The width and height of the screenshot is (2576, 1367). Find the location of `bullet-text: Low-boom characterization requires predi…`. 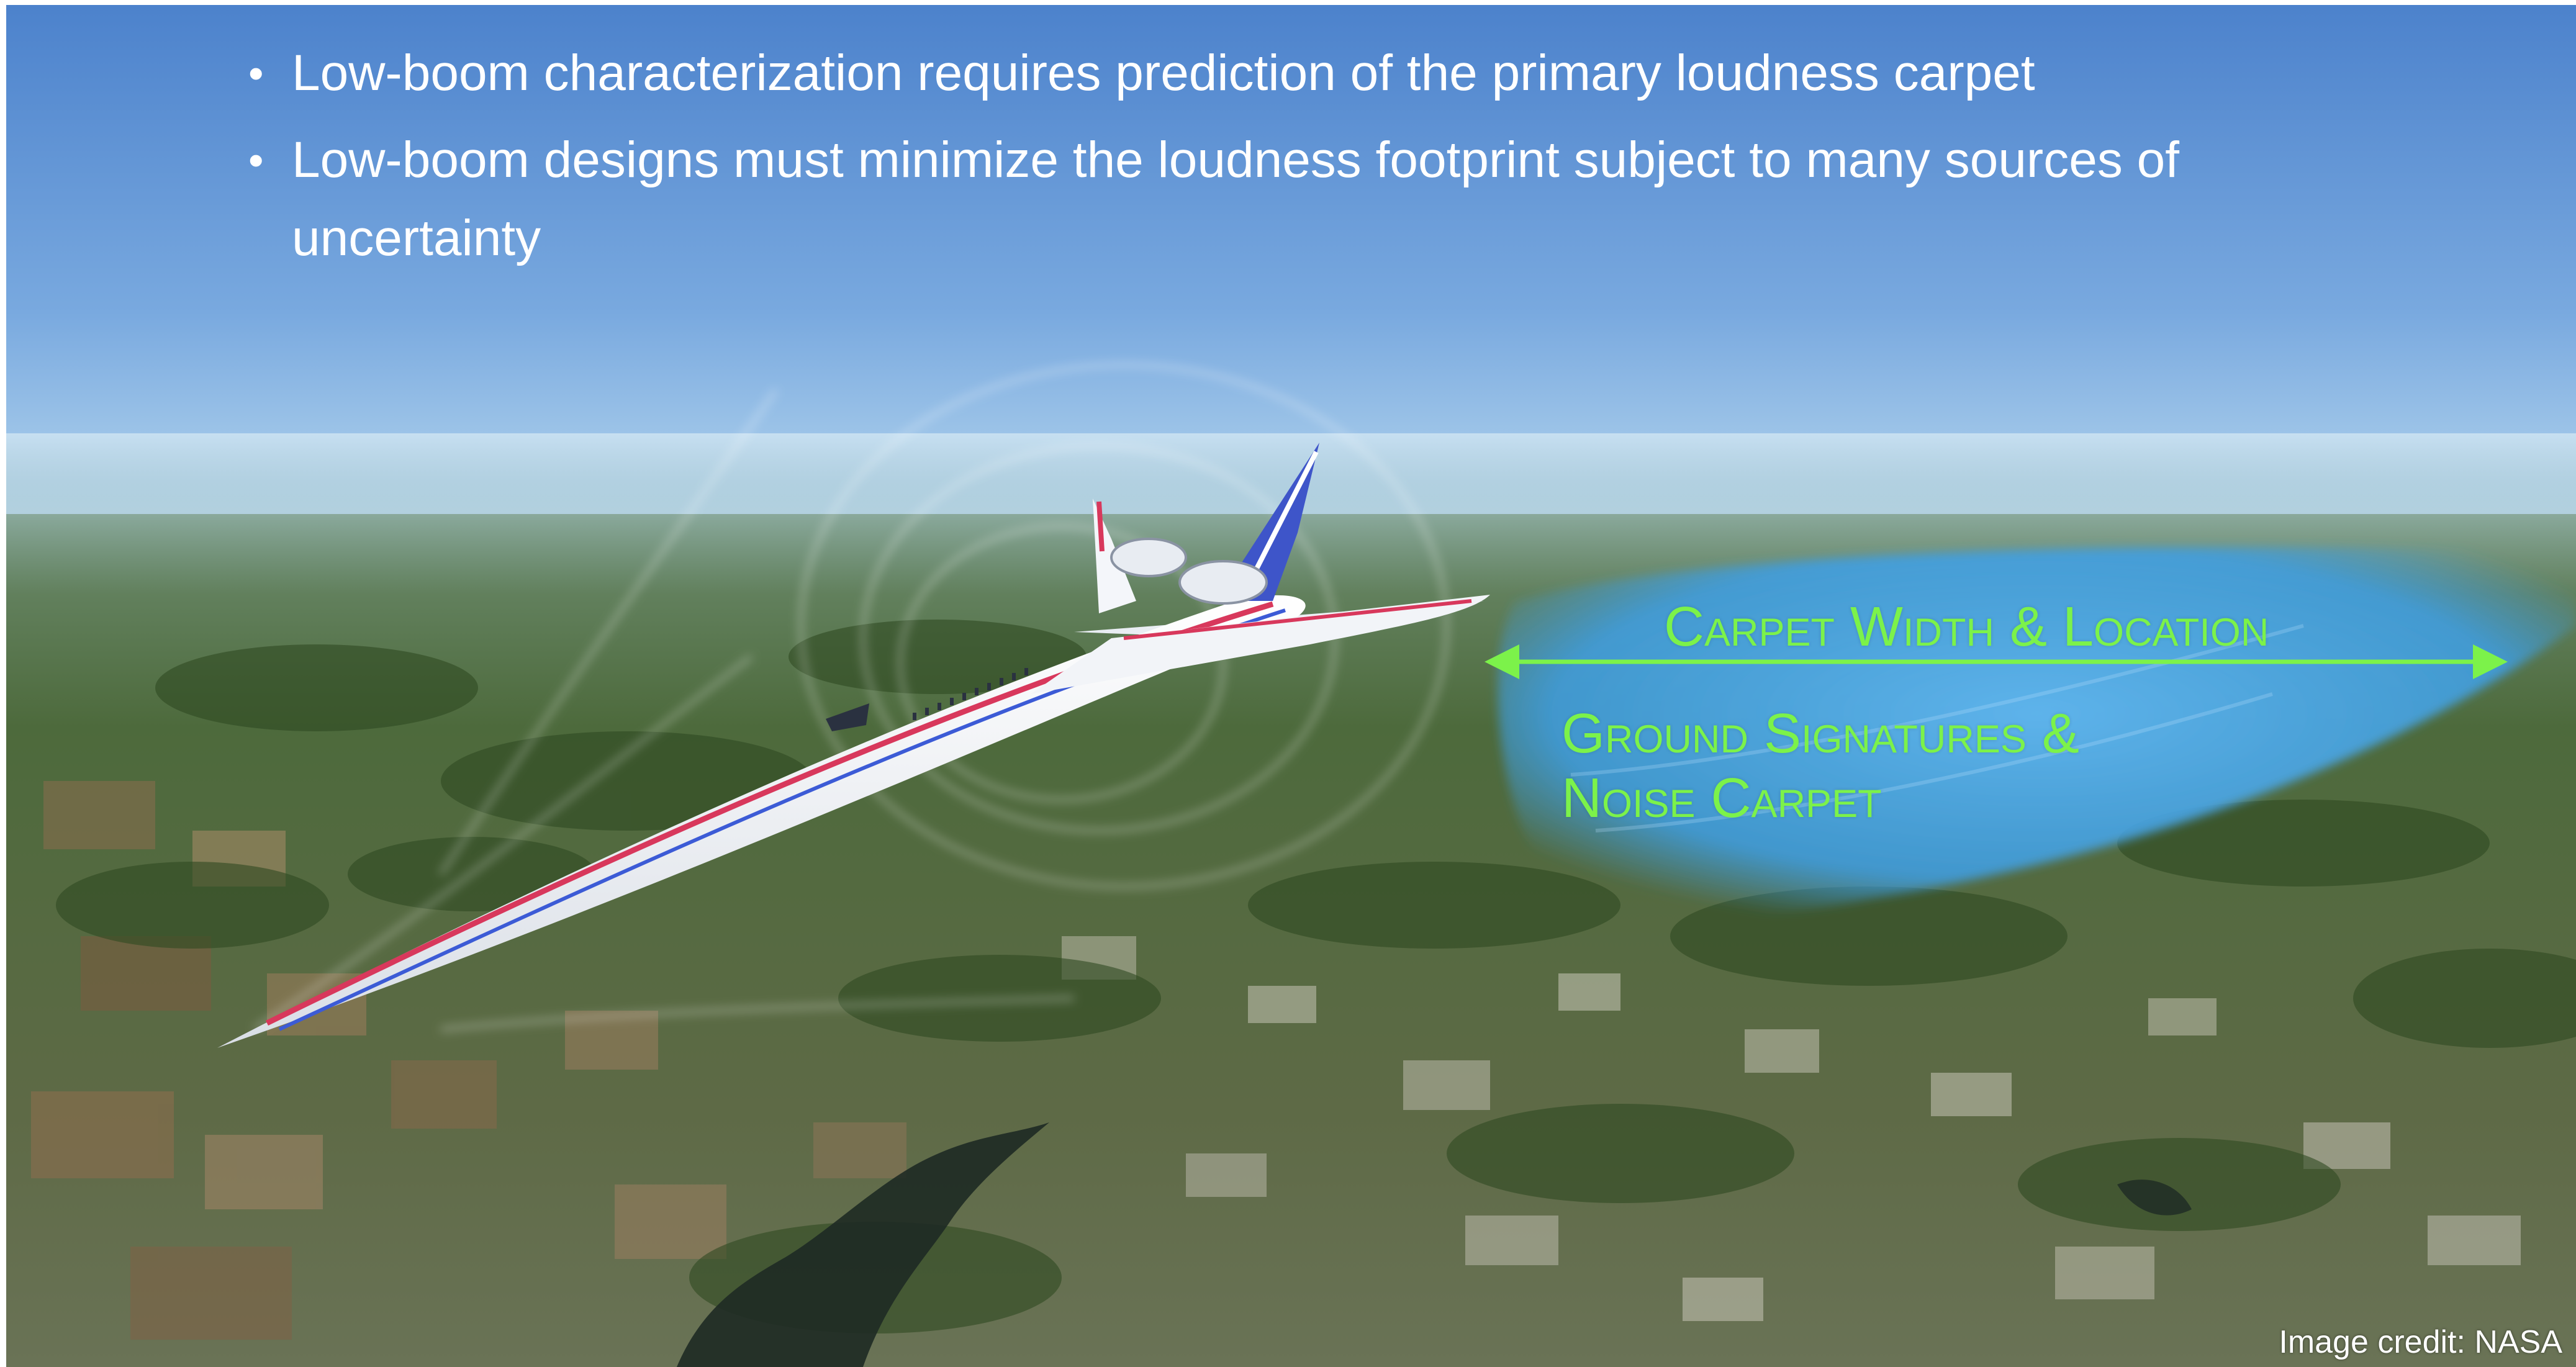

bullet-text: Low-boom characterization requires predi… is located at coordinates (1163, 73).